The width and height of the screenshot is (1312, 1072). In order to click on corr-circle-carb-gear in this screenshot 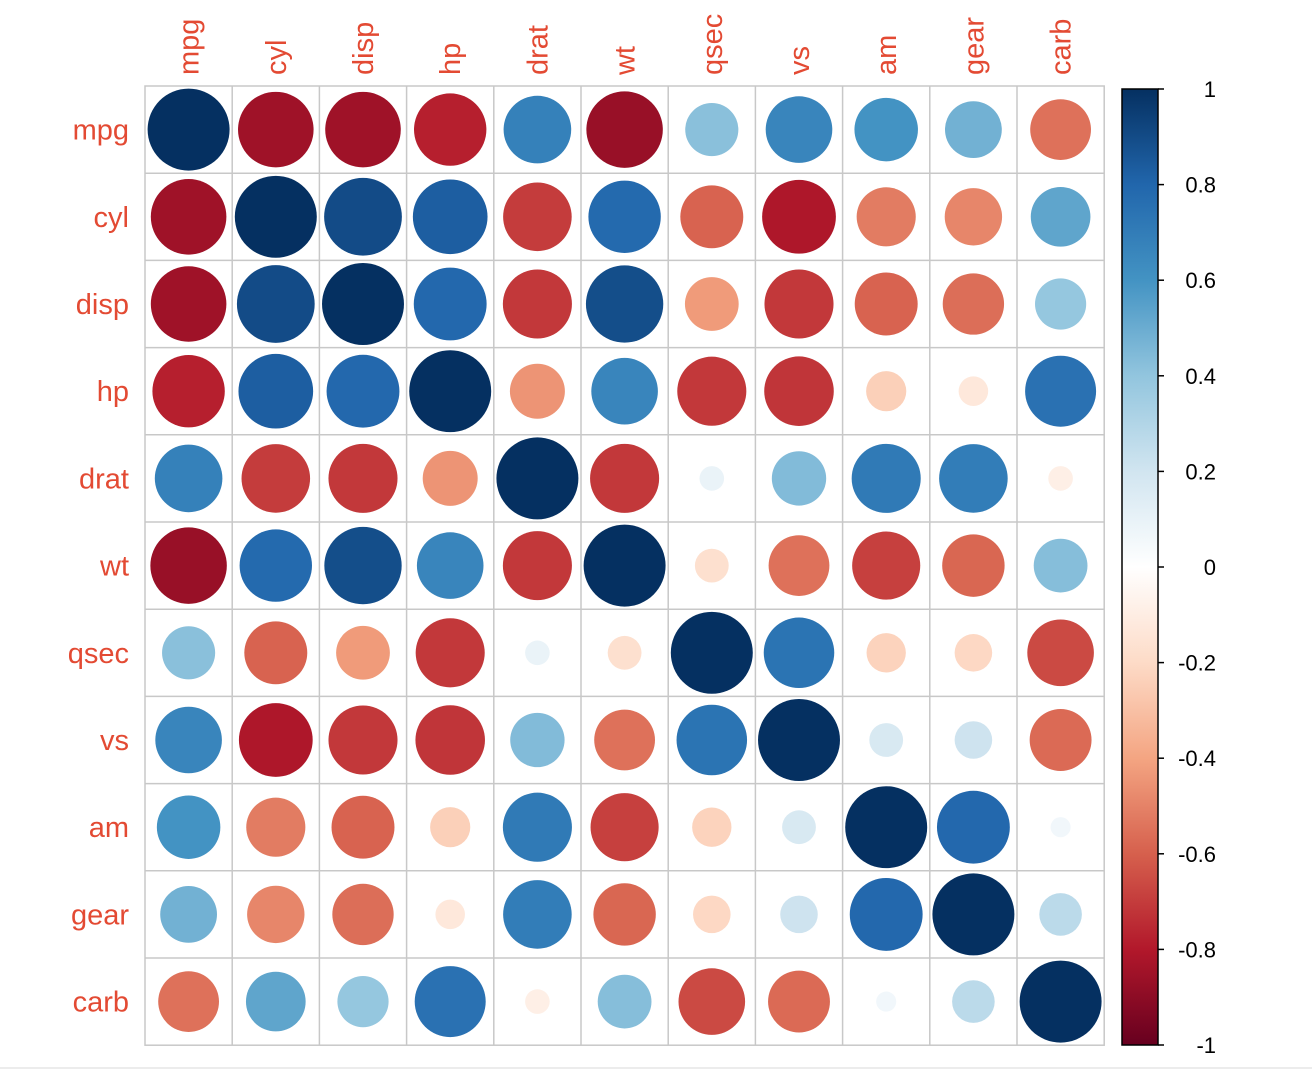, I will do `click(973, 1001)`.